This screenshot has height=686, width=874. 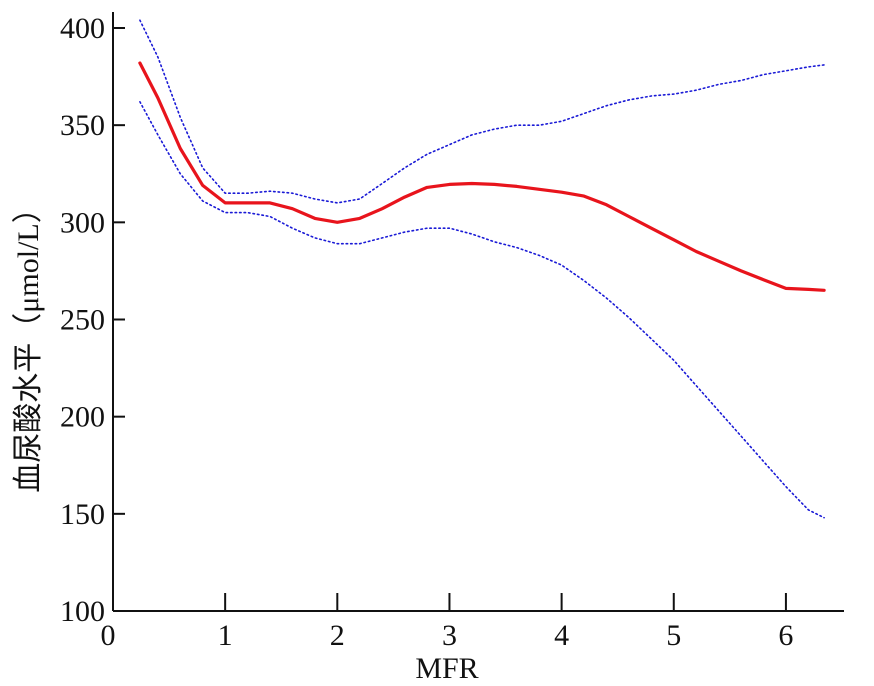 What do you see at coordinates (82, 320) in the screenshot?
I see `y-tick-label: 250` at bounding box center [82, 320].